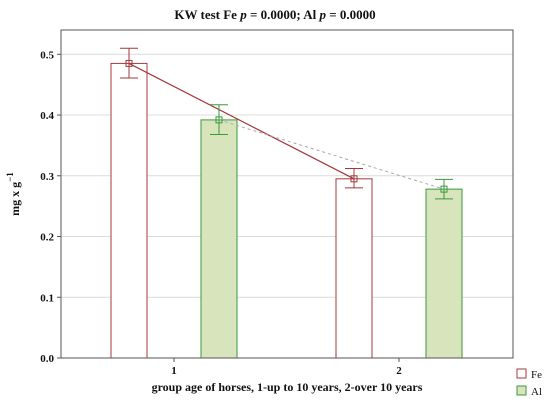 The height and width of the screenshot is (402, 550). What do you see at coordinates (50, 207) in the screenshot?
I see `y-ticks: 0.0 0.1 0.2 0.3 0.4 0.5` at bounding box center [50, 207].